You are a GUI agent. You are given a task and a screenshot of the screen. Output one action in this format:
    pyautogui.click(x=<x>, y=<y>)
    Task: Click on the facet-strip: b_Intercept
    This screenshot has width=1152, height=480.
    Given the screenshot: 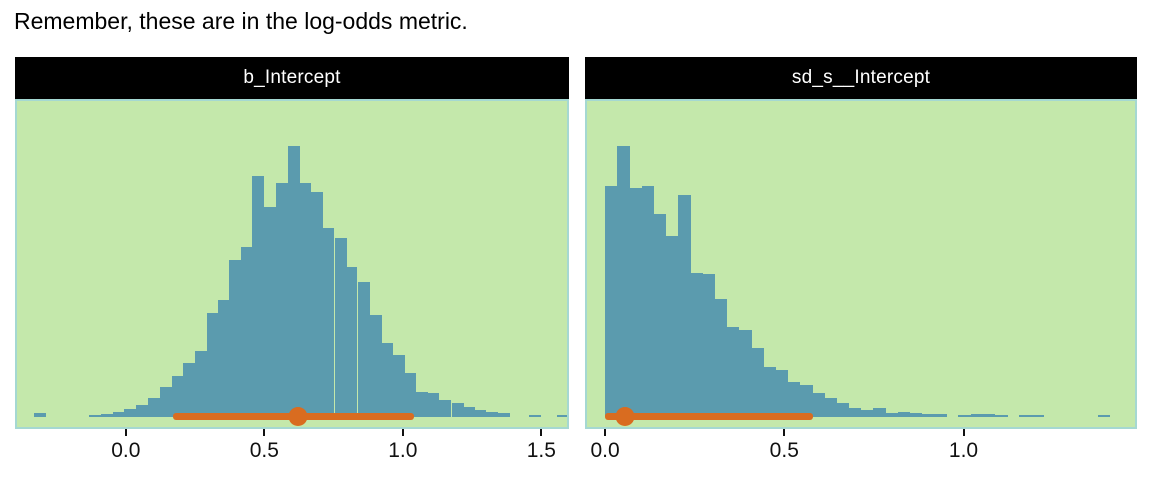 What is the action you would take?
    pyautogui.click(x=292, y=78)
    